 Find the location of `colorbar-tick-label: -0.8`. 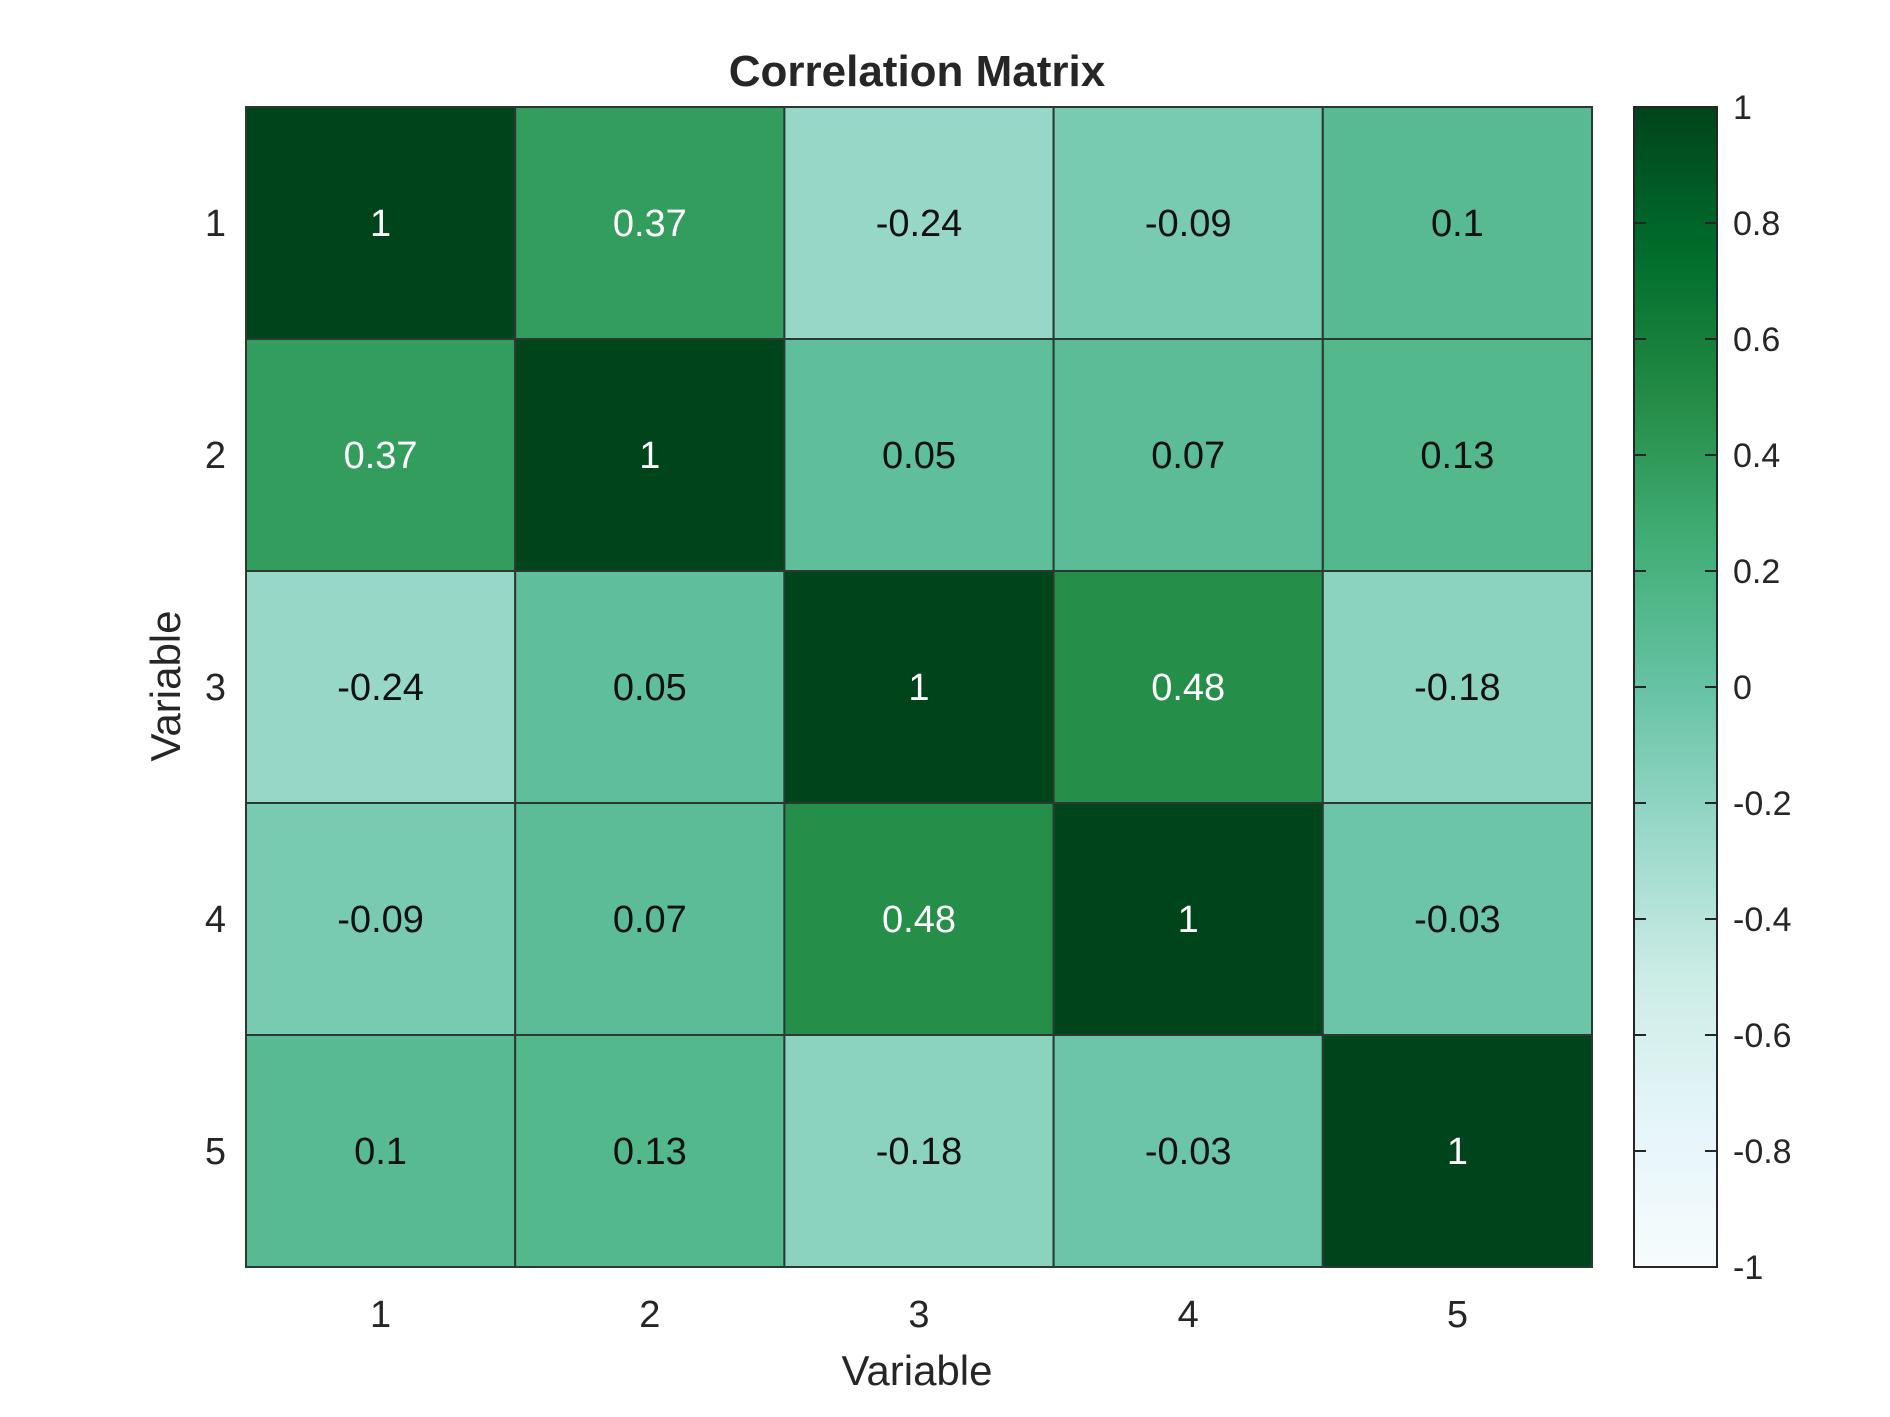

colorbar-tick-label: -0.8 is located at coordinates (1762, 1152).